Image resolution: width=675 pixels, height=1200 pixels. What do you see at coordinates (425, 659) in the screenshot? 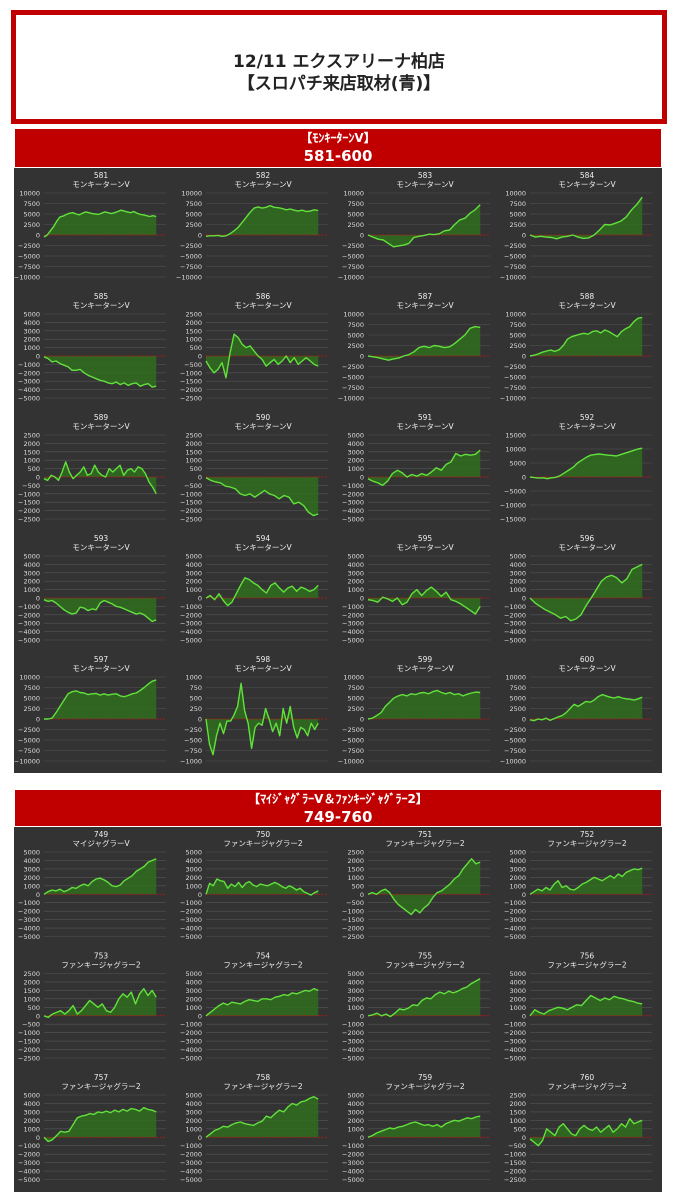
I see `chart-number: 599` at bounding box center [425, 659].